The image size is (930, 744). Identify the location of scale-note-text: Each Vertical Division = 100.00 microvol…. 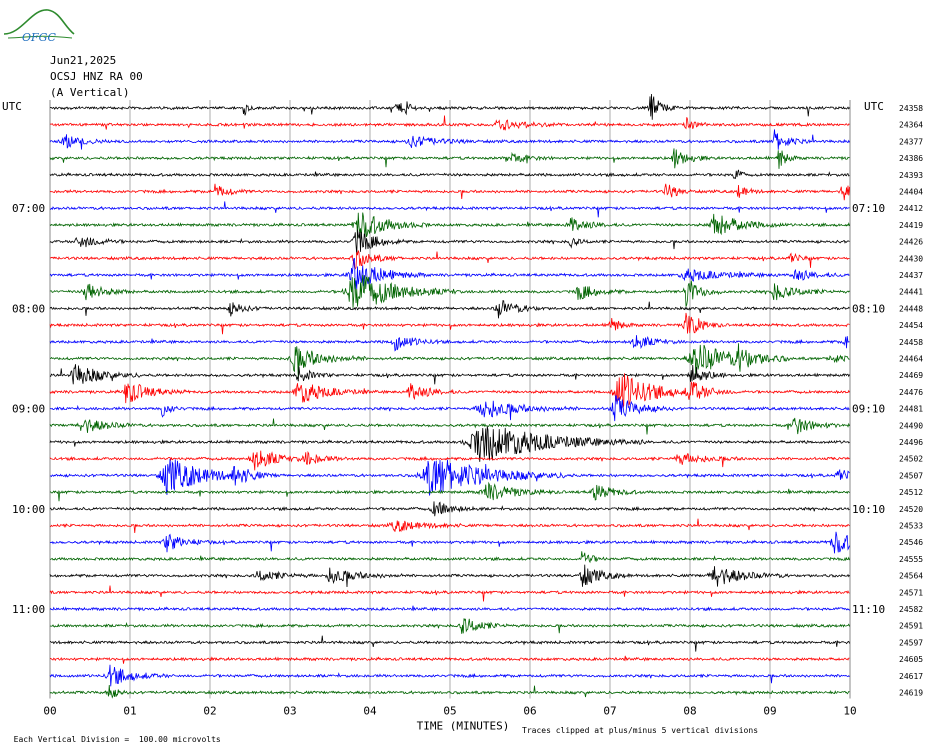
(117, 739).